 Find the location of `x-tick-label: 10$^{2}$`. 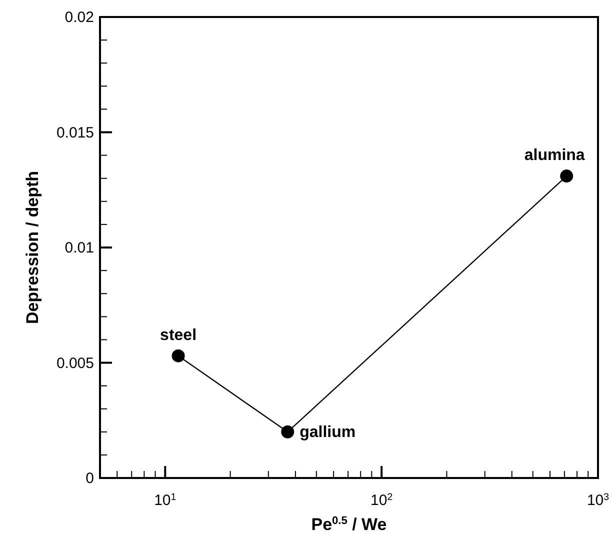

x-tick-label: 10$^{2}$ is located at coordinates (381, 500).